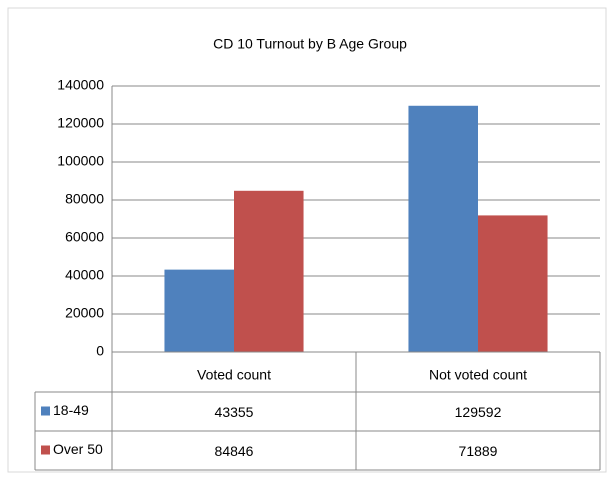  Describe the element at coordinates (80, 161) in the screenshot. I see `y-tick-label: 100000` at that location.